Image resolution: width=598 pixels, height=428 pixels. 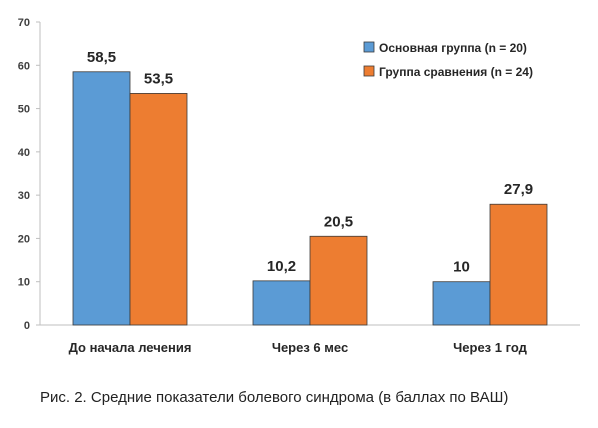 What do you see at coordinates (490, 347) in the screenshot?
I see `x-category-label: Через 1 год` at bounding box center [490, 347].